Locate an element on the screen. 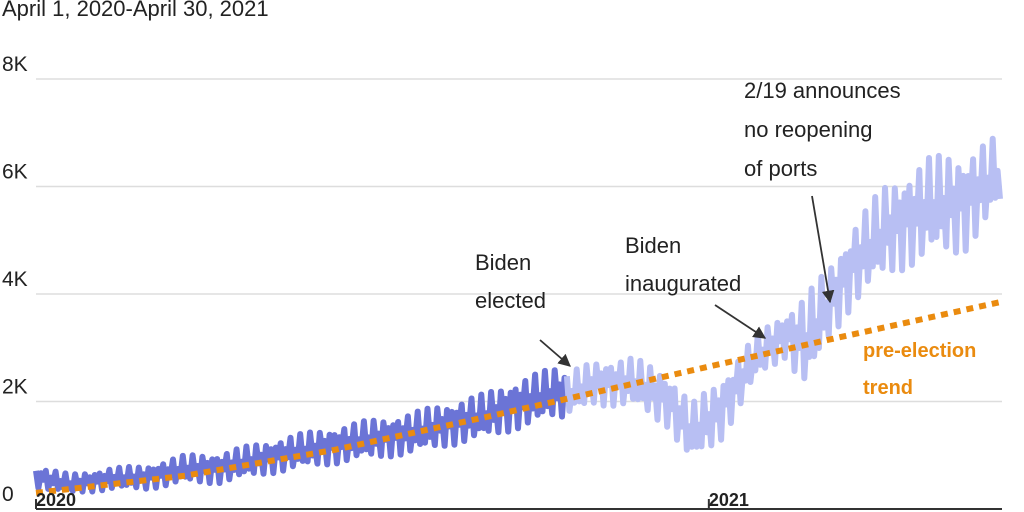 The width and height of the screenshot is (1024, 512). y-tick-label: 4K is located at coordinates (15, 279).